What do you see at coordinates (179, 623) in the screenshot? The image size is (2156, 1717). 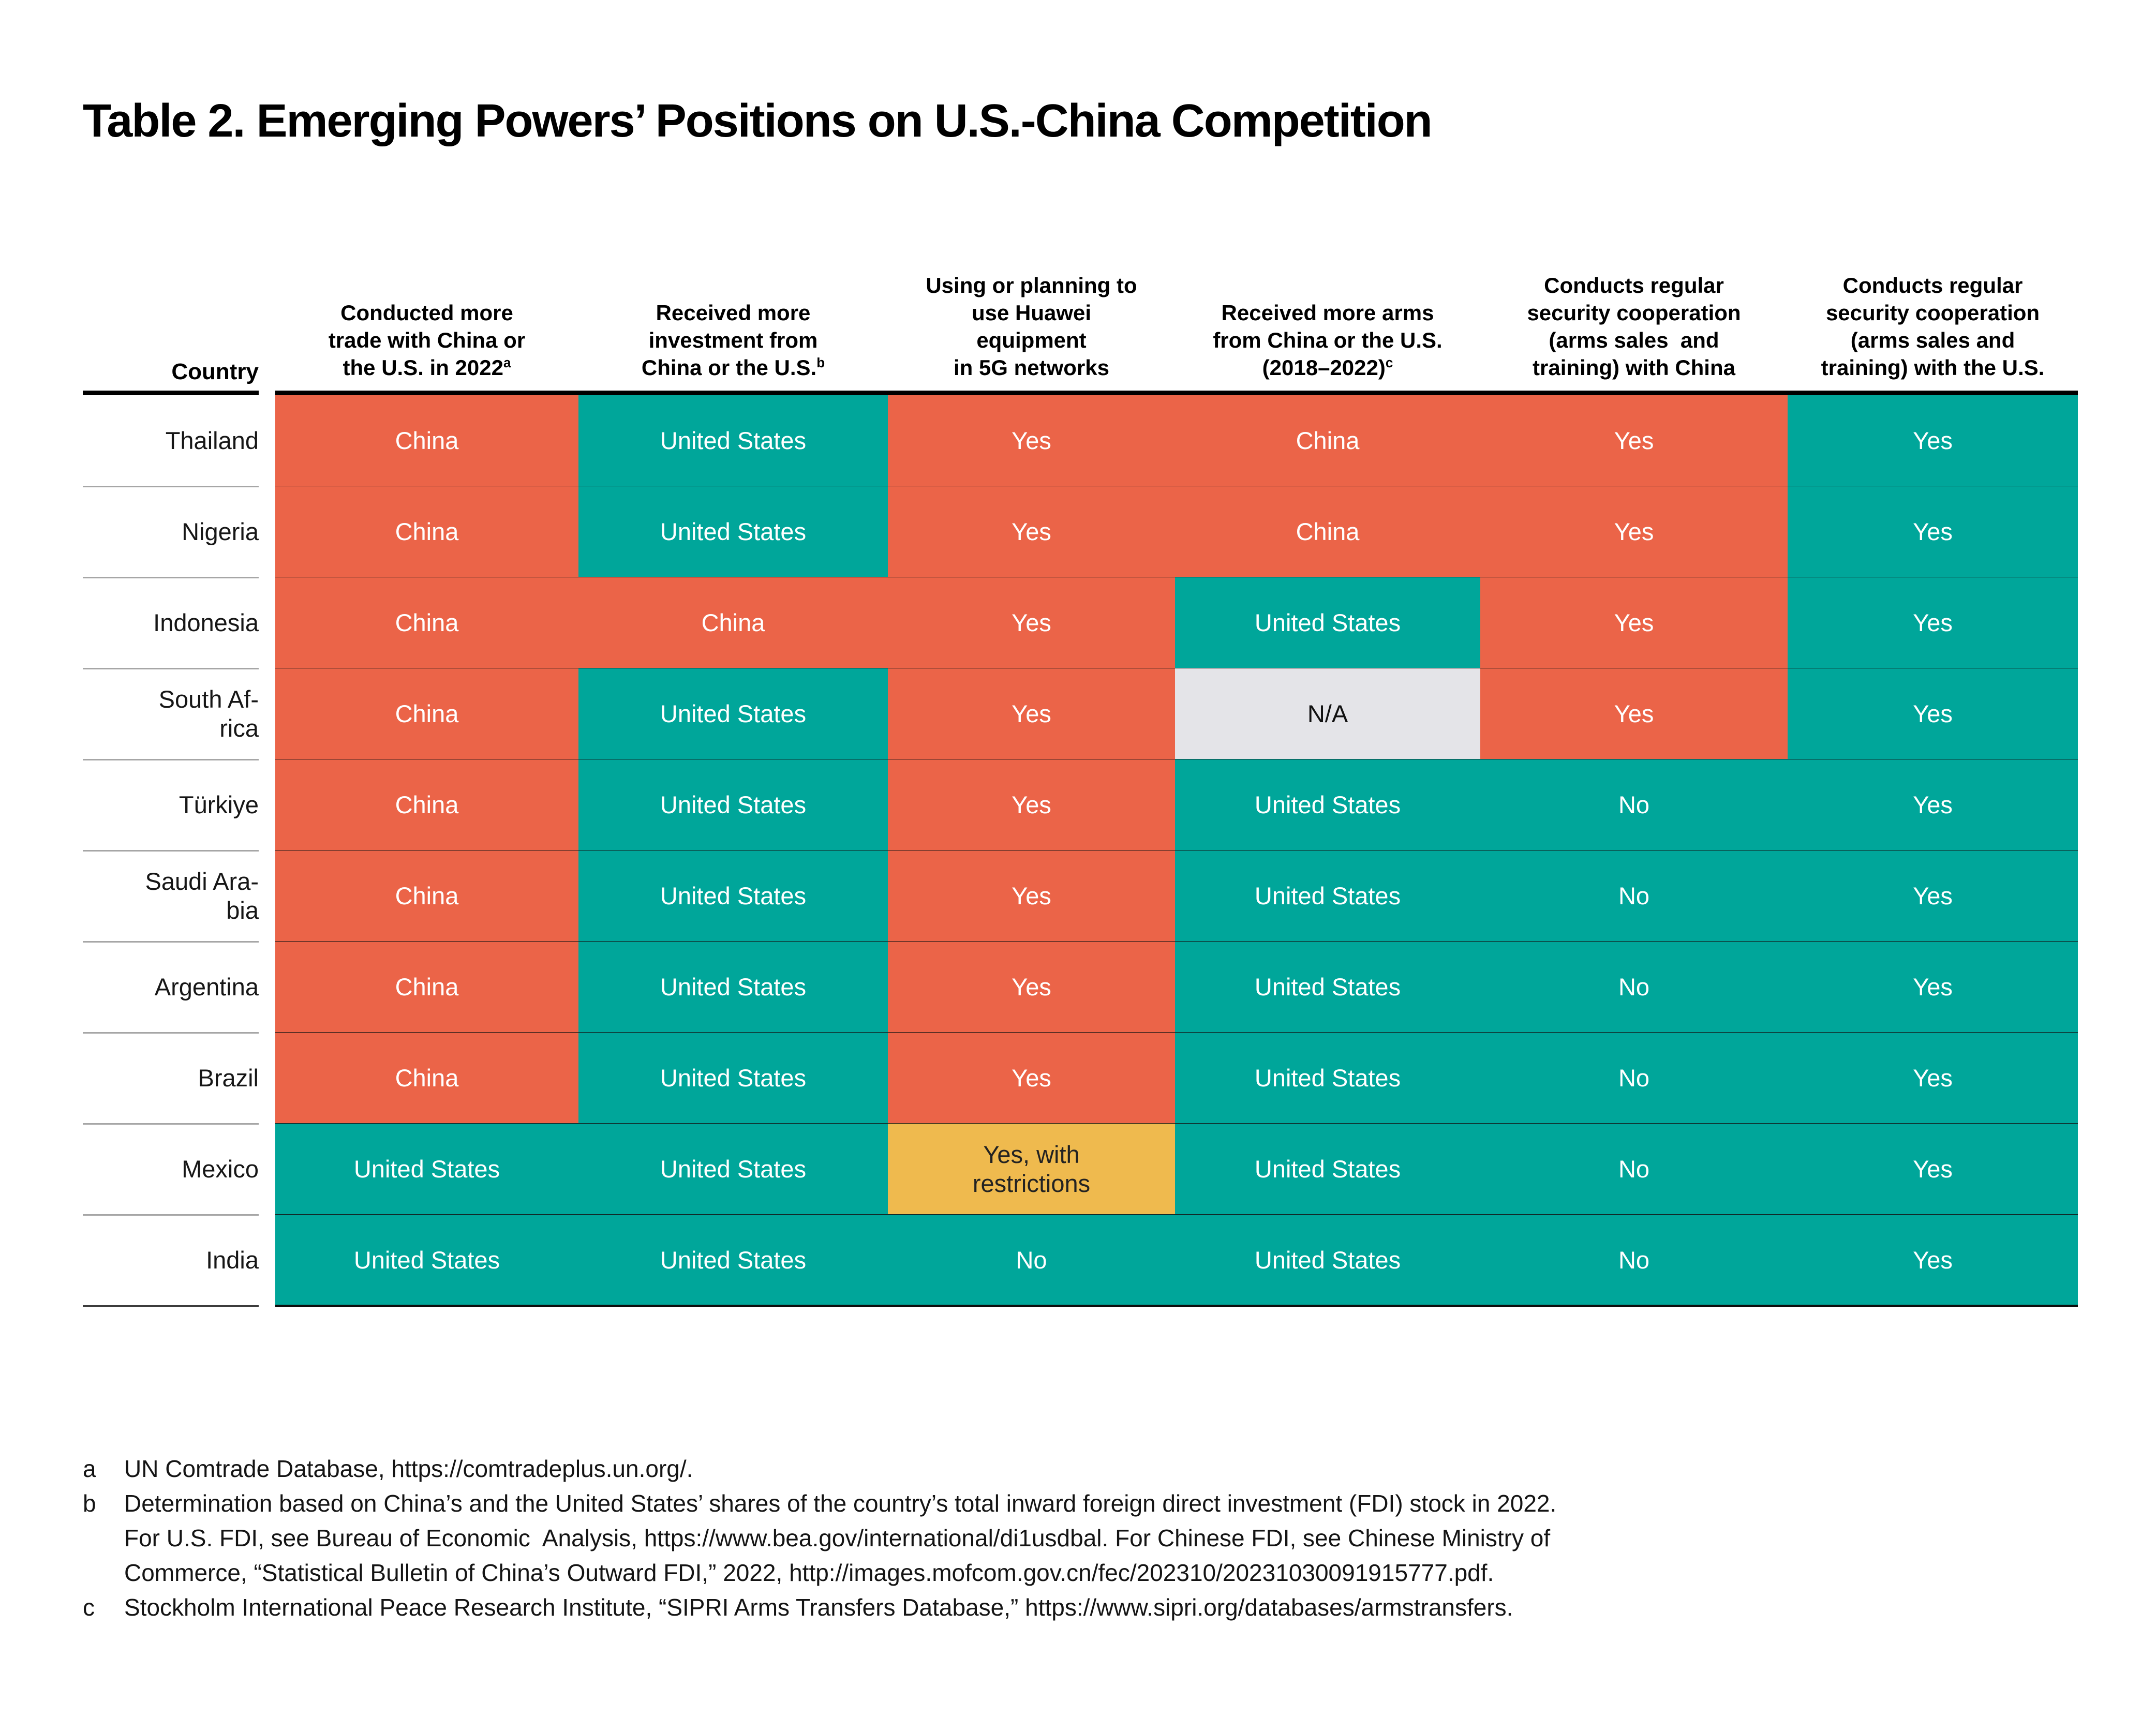 I see `country-name: Indonesia` at bounding box center [179, 623].